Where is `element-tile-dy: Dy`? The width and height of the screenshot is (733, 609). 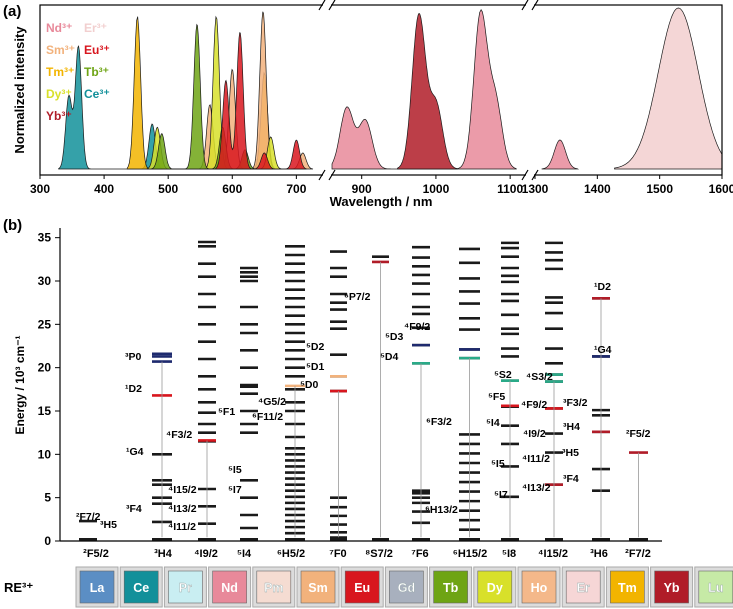 element-tile-dy: Dy is located at coordinates (495, 587).